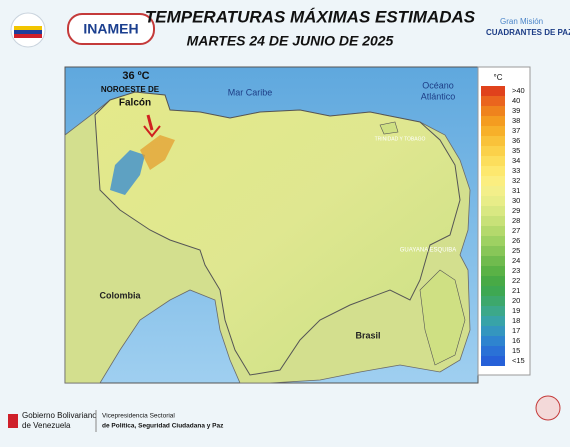 This screenshot has height=447, width=570. I want to click on legend-label: 30, so click(516, 200).